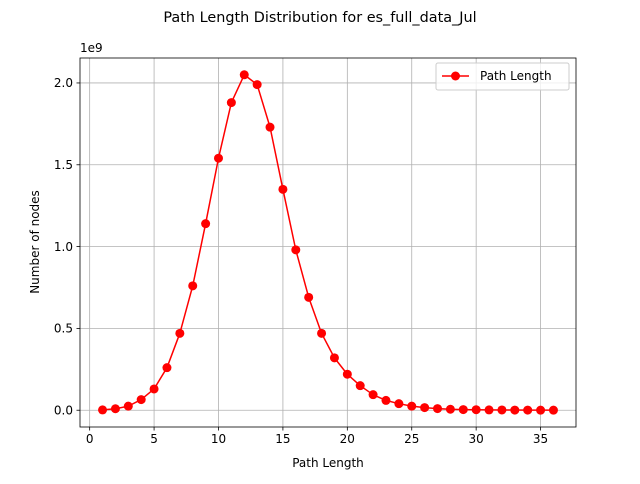  I want to click on x-tick-label: 5, so click(154, 439).